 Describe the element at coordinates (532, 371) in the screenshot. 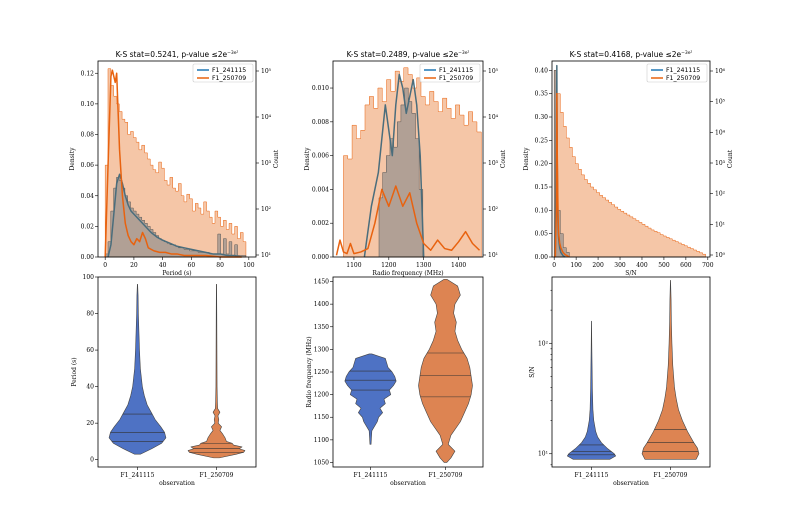

I see `y-axis-label: S/N` at that location.